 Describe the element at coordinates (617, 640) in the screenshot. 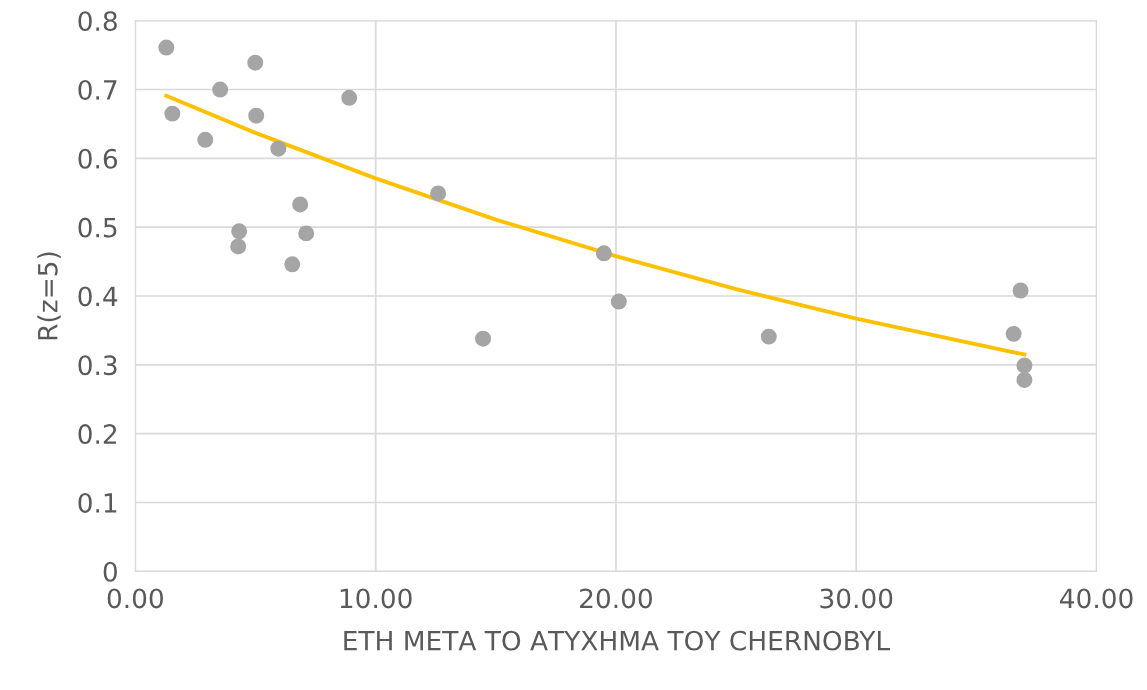

I see `x-axis-title: ΕΤΗ ΜΕΤΑ ΤΟ ΑΤΥΧΗΜΑ ΤΟΥ CHERNOBYL` at that location.